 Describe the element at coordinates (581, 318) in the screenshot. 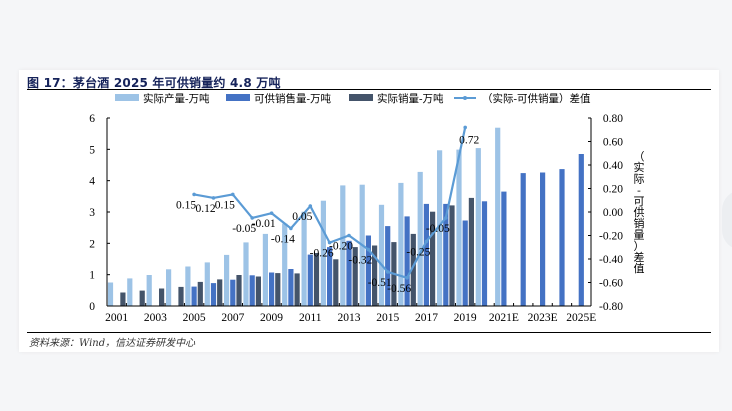

I see `x-tick-label: 2025E` at that location.